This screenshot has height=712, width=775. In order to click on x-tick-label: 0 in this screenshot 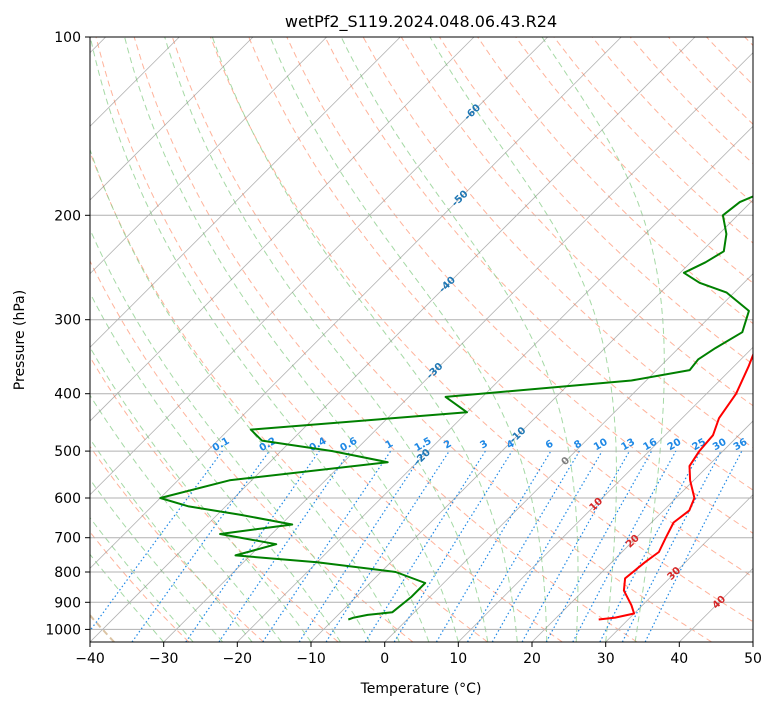, I will do `click(384, 659)`.